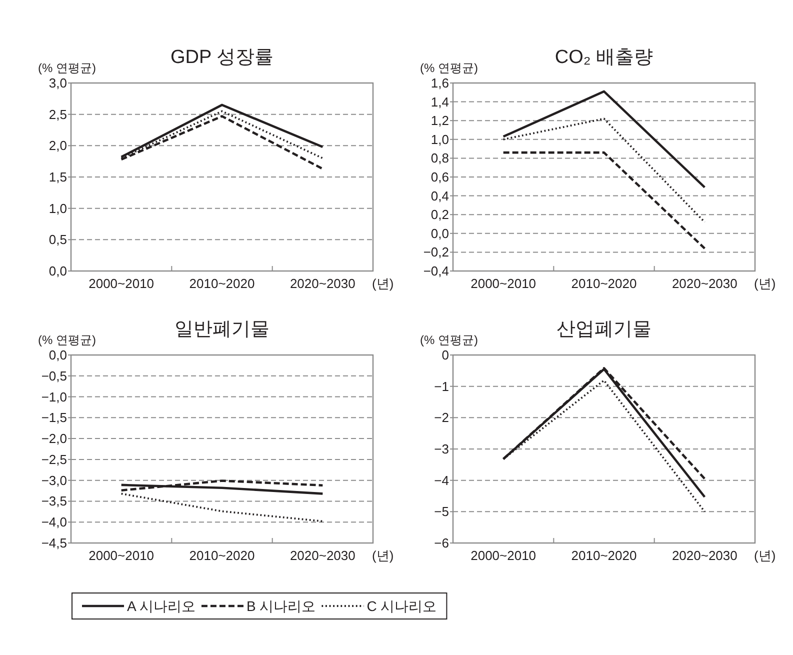 Image resolution: width=793 pixels, height=655 pixels. Describe the element at coordinates (54, 501) in the screenshot. I see `y-tick-label: −3,5` at that location.